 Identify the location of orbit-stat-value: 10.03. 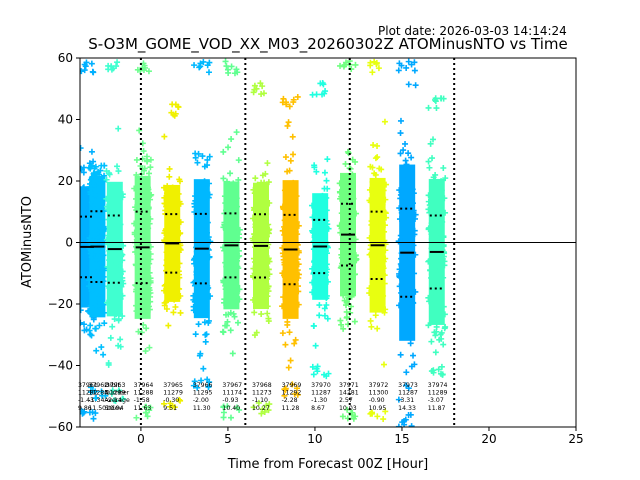
(348, 408).